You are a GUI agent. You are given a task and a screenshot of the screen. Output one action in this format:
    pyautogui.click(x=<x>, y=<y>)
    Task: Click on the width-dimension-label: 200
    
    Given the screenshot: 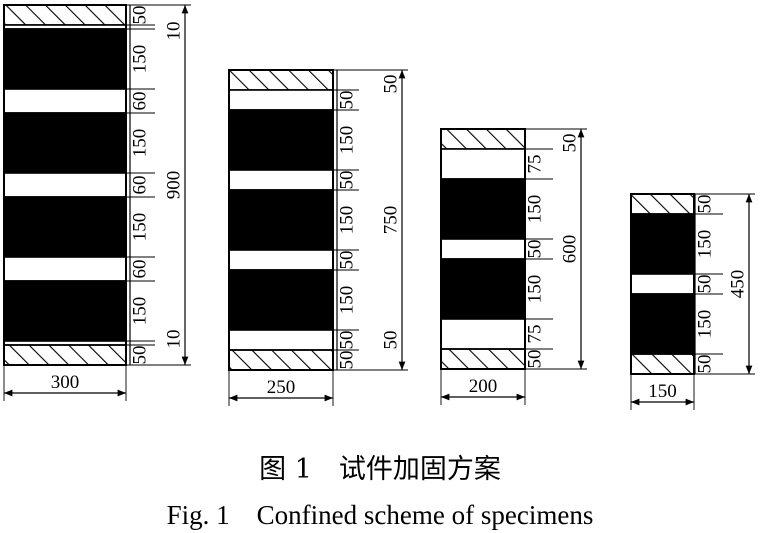 What is the action you would take?
    pyautogui.click(x=483, y=386)
    